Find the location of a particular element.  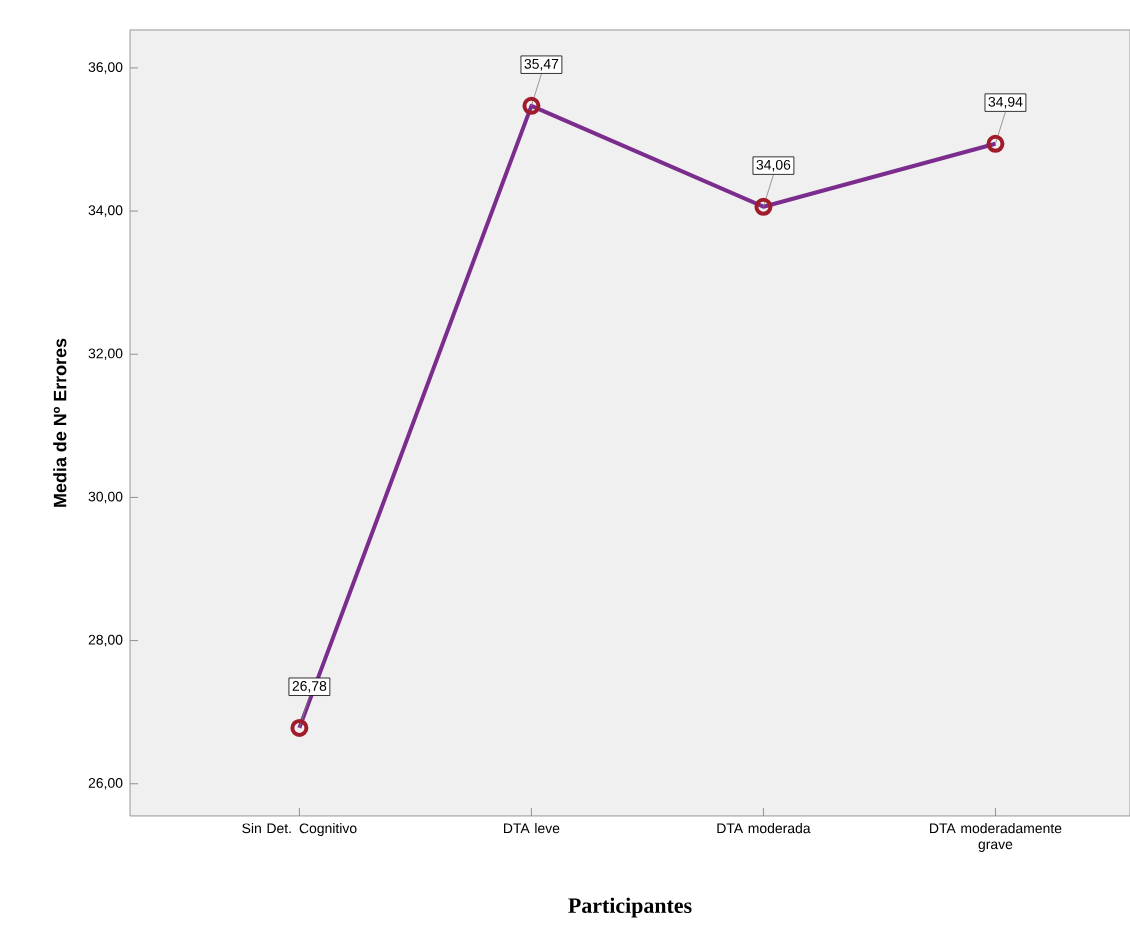

x-axis-title: Participantes is located at coordinates (630, 907).